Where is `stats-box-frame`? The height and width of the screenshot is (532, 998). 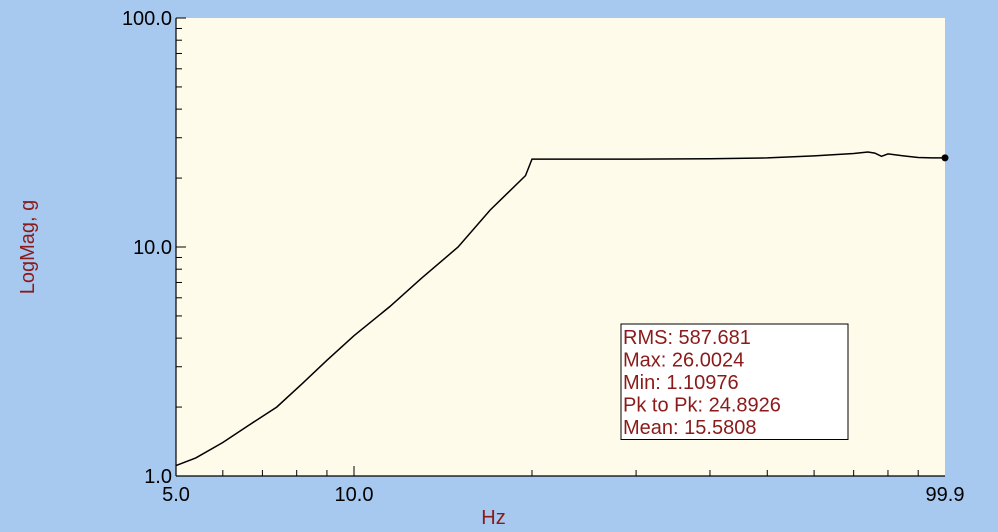
stats-box-frame is located at coordinates (734, 381).